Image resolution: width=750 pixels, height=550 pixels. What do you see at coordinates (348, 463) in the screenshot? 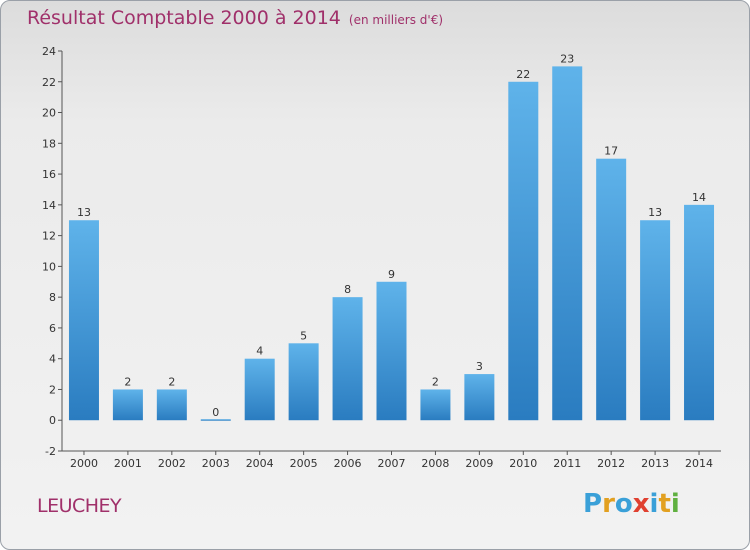
I see `x-tick-label: 2006` at bounding box center [348, 463].